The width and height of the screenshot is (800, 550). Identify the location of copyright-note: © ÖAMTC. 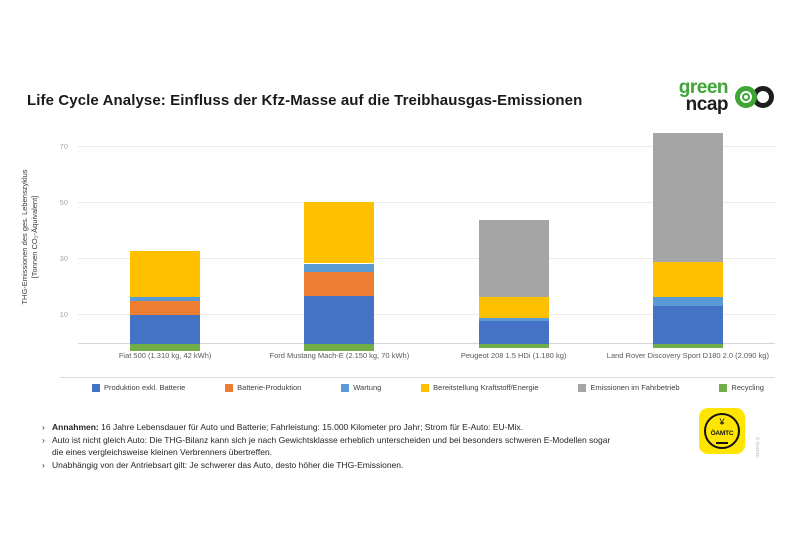
(757, 447).